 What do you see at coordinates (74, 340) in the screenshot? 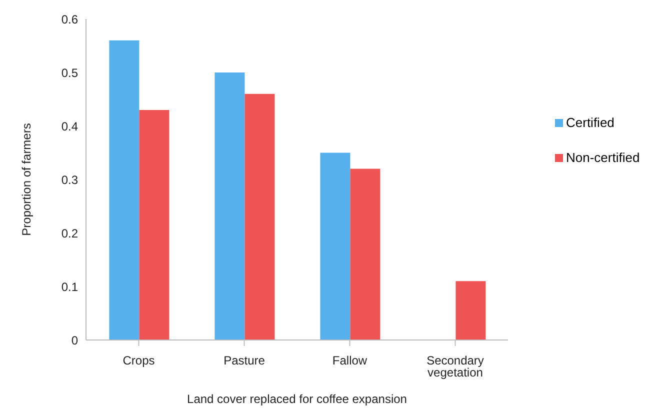
I see `y-tick-label: 0` at bounding box center [74, 340].